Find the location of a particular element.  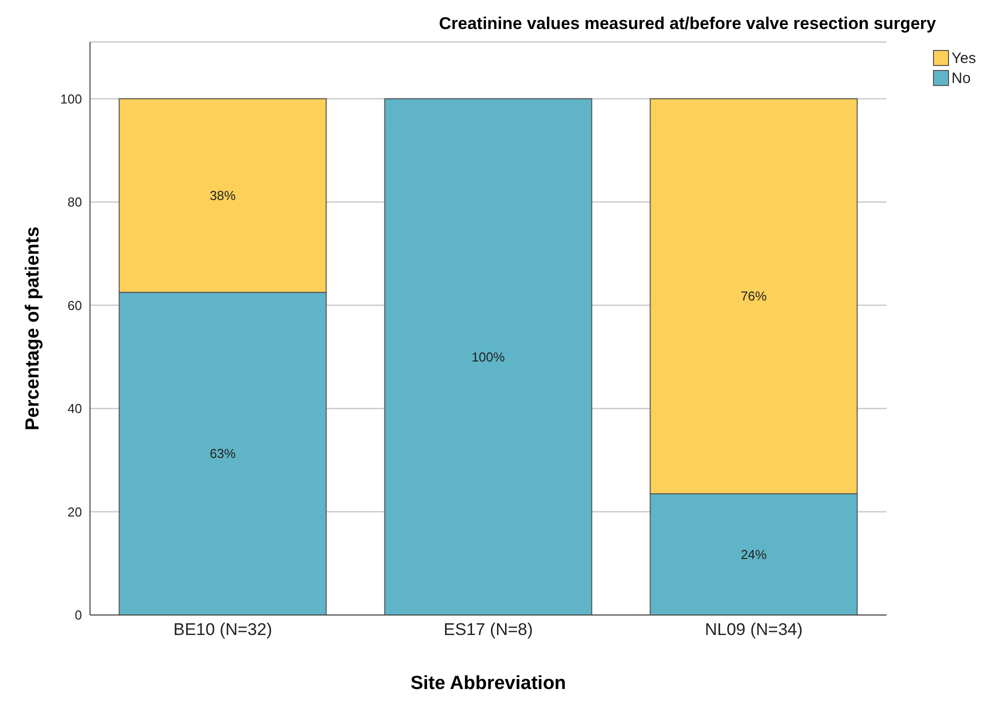

y-tick-label: 100 is located at coordinates (71, 98).